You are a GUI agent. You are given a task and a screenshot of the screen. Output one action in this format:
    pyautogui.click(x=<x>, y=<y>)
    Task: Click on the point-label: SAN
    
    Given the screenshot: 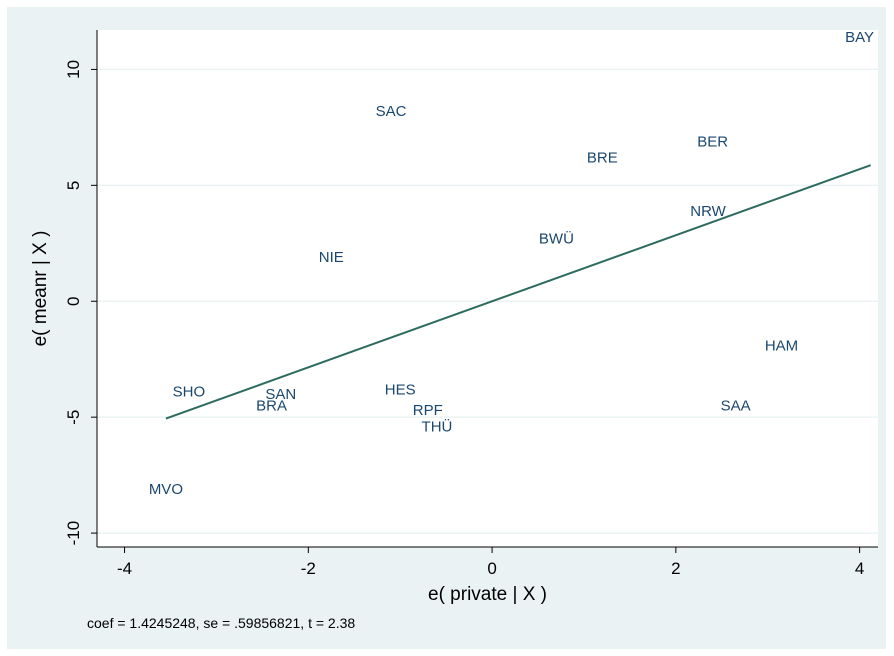 What is the action you would take?
    pyautogui.click(x=280, y=394)
    